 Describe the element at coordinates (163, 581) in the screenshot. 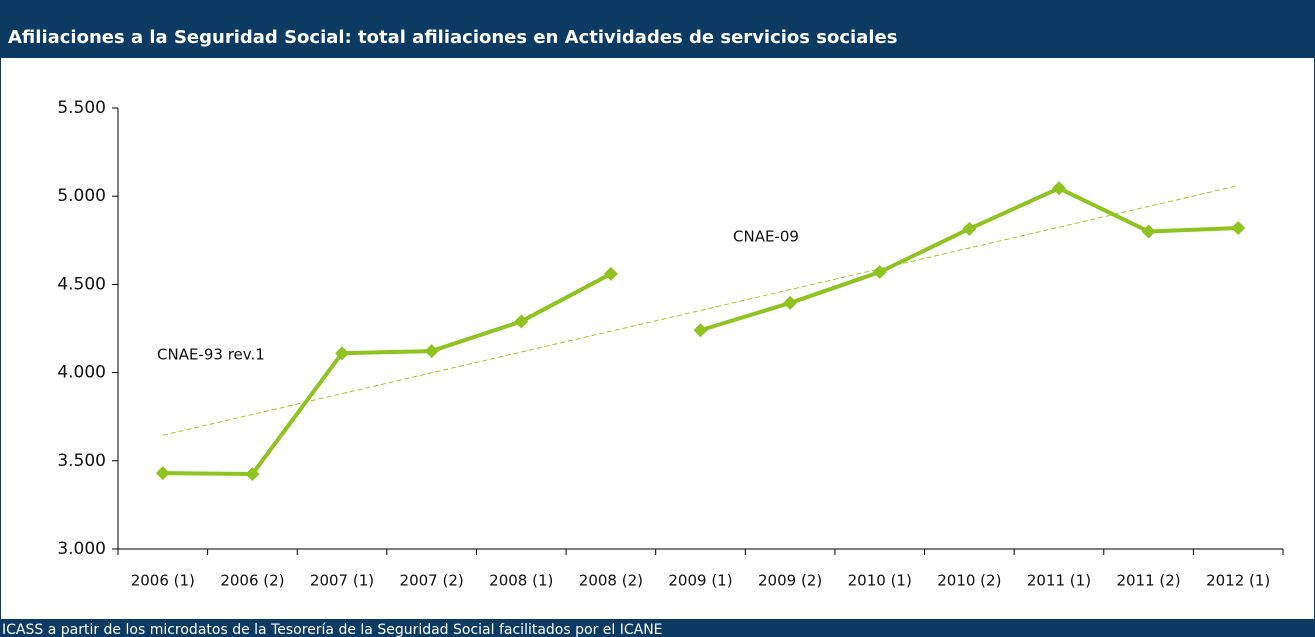

I see `x-tick-label: 2006 (1)` at that location.